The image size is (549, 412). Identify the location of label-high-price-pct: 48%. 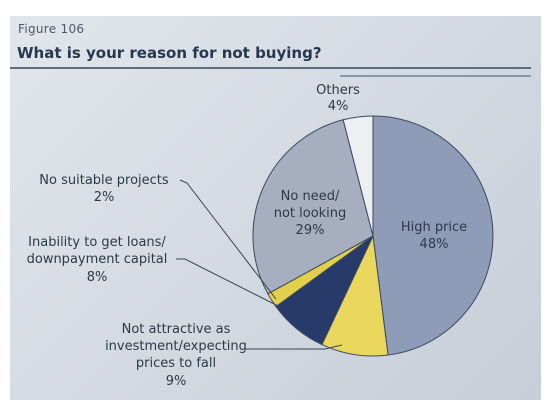
(434, 244).